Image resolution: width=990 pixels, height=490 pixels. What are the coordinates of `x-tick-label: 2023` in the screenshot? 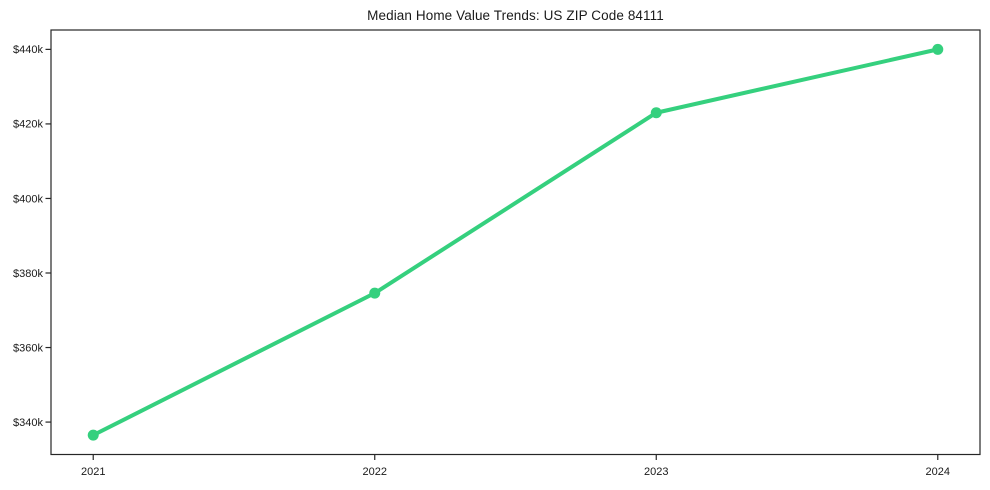 It's located at (656, 472).